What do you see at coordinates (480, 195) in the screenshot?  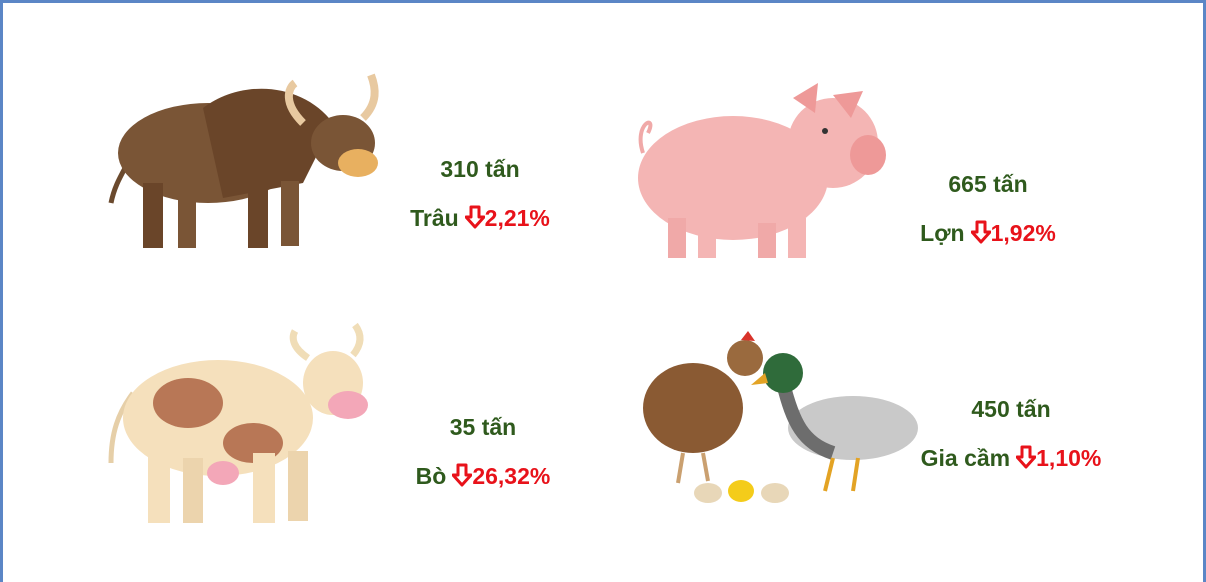 I see `stat-card: 310 tấn Trâu 2,21%` at bounding box center [480, 195].